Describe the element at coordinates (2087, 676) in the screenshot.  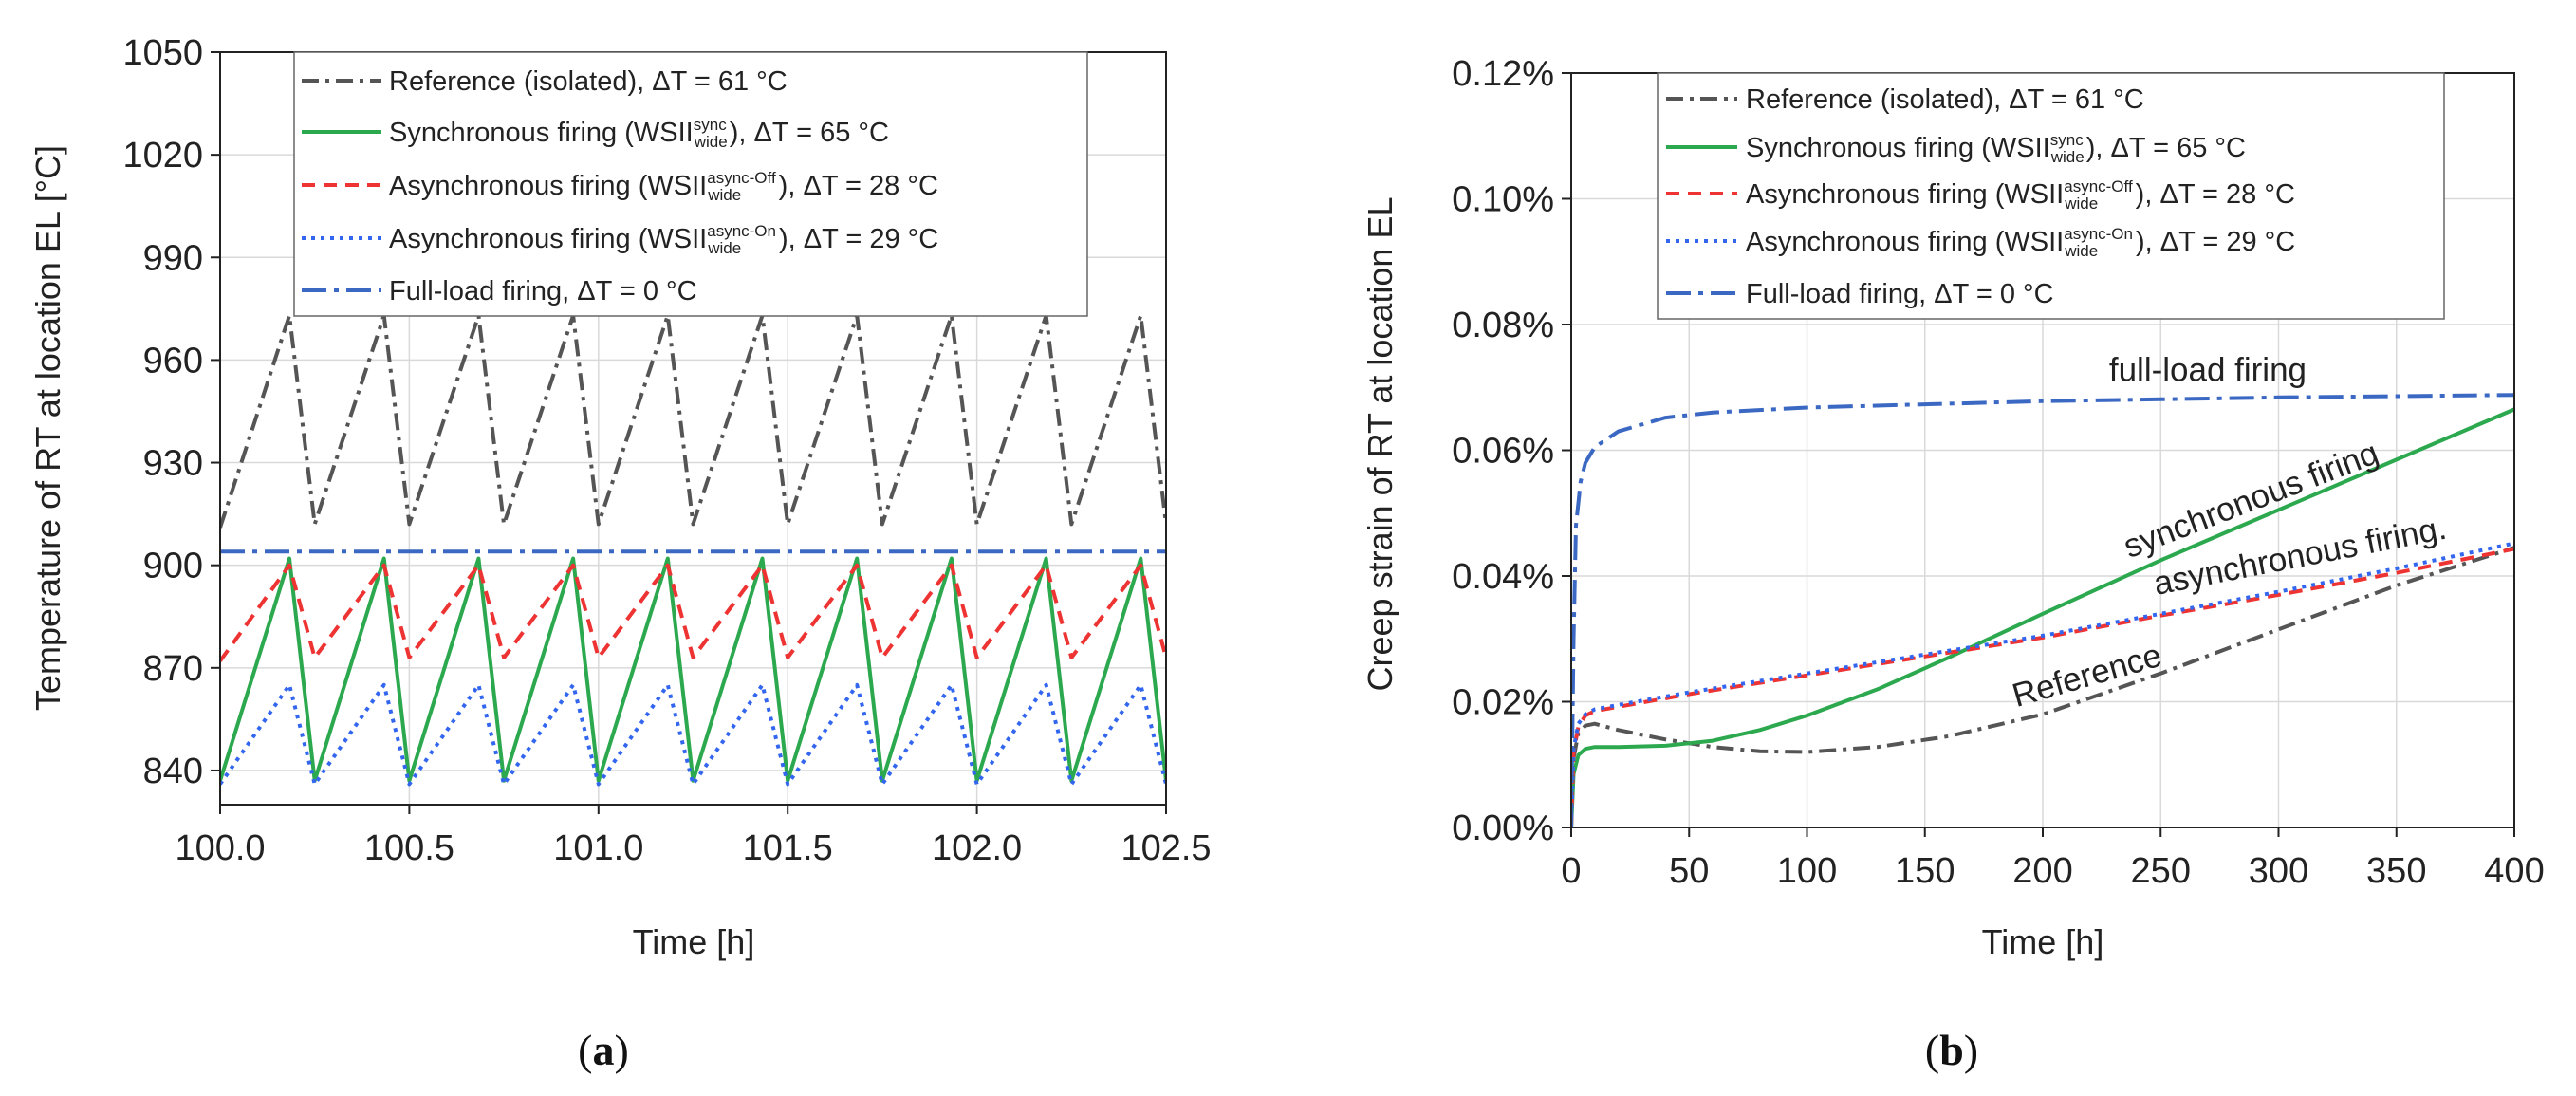
I see `annotation-label: Reference` at that location.